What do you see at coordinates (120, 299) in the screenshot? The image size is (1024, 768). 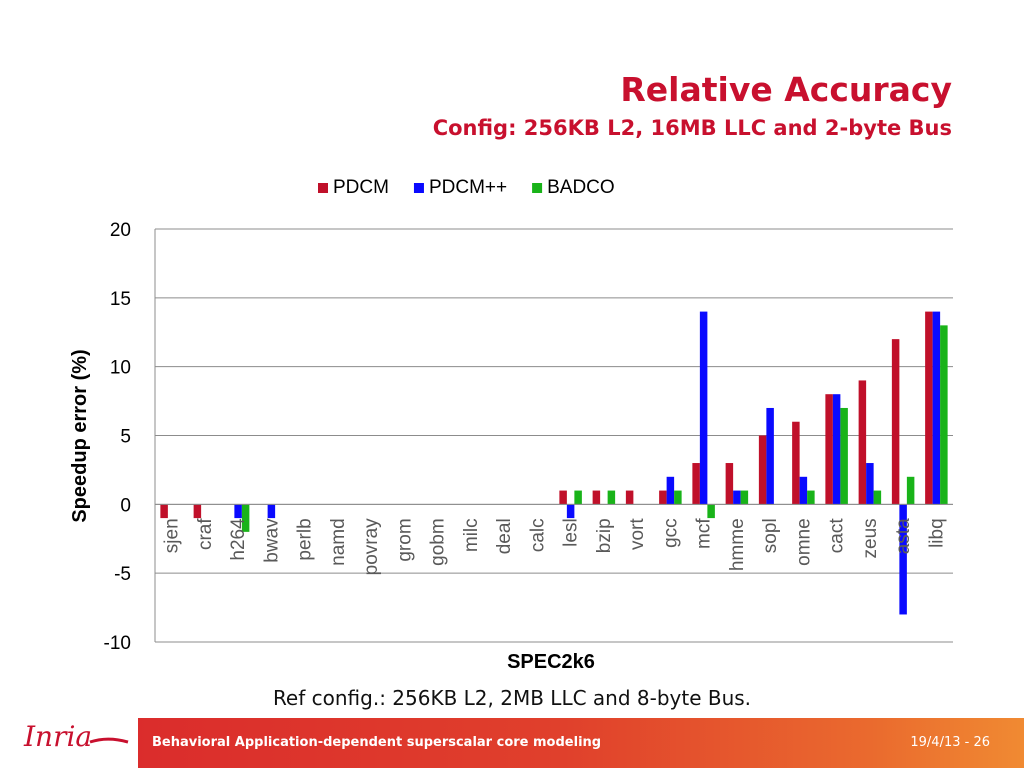 I see `y-tick-label: 15` at bounding box center [120, 299].